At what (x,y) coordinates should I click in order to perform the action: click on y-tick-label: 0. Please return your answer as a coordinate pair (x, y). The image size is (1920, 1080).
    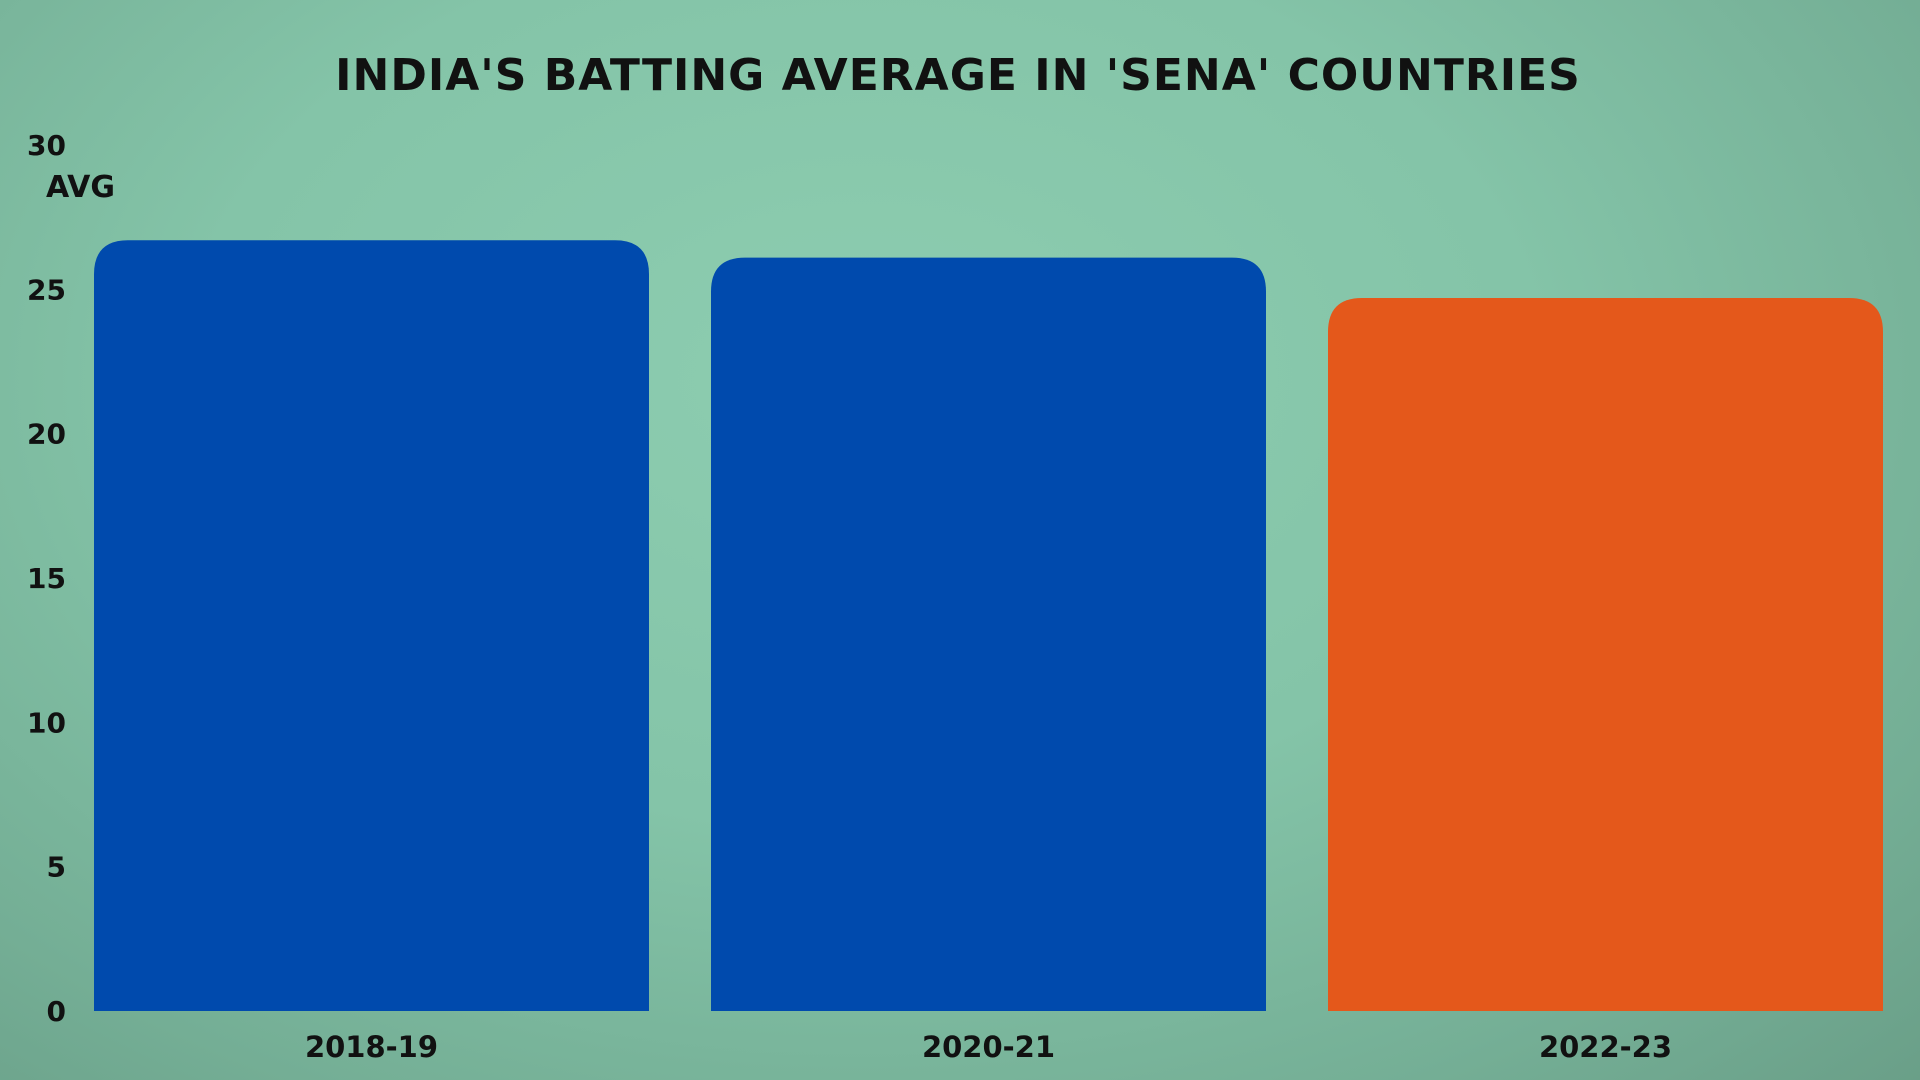
    Looking at the image, I should click on (56, 1011).